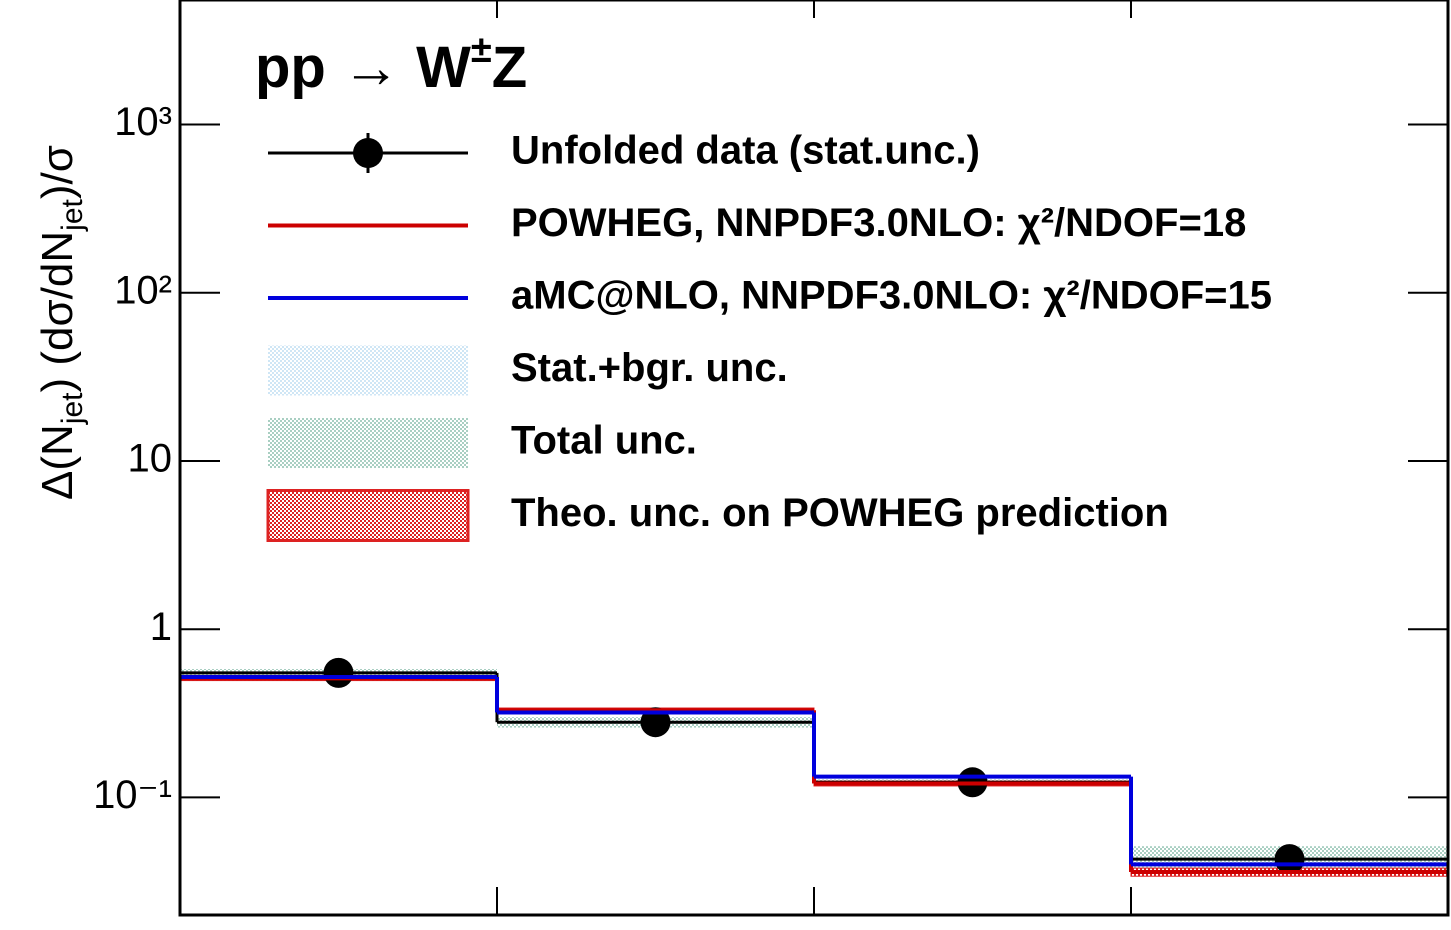 This screenshot has width=1451, height=930. What do you see at coordinates (368, 153) in the screenshot?
I see `legend-marker` at bounding box center [368, 153].